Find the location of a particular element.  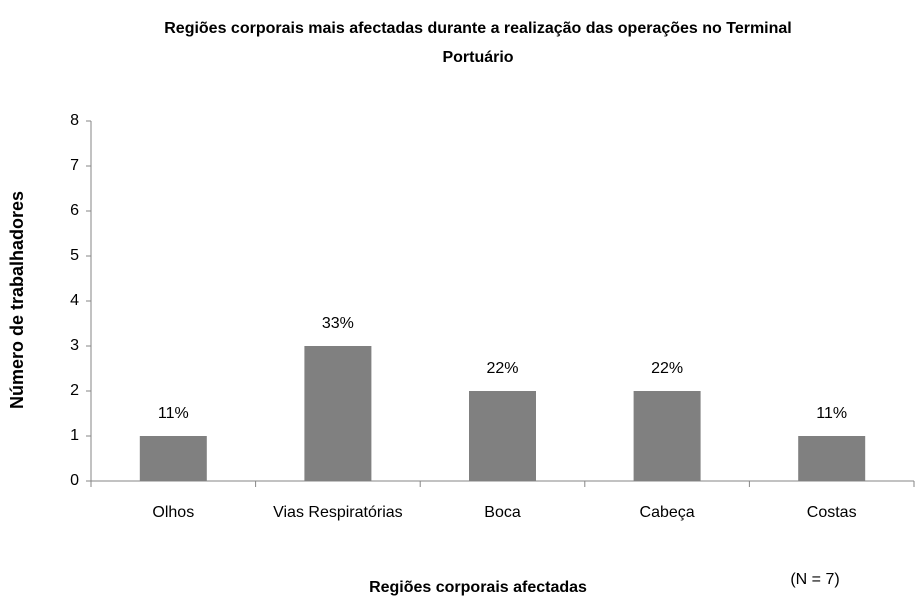

data-label: 33% is located at coordinates (338, 323).